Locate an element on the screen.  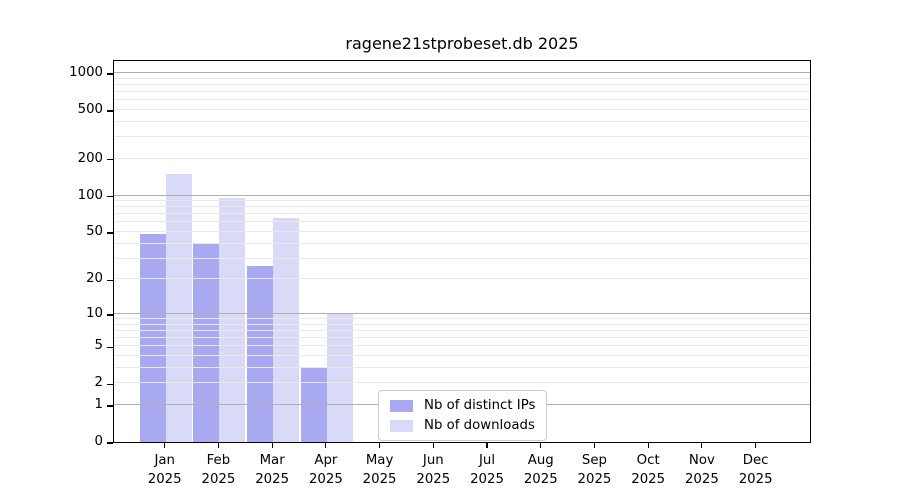
y-tick-label: 50 is located at coordinates (94, 231).